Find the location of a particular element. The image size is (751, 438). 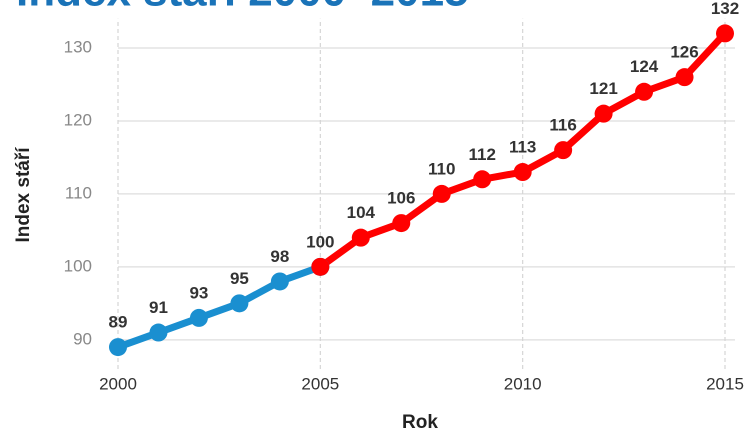

x-tick-label: 2000 is located at coordinates (118, 383).